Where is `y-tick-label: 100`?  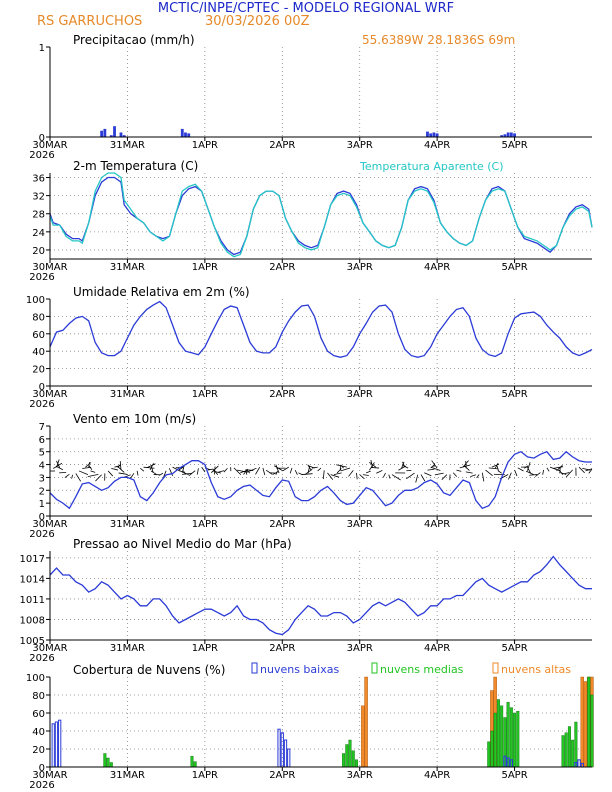
y-tick-label: 100 is located at coordinates (35, 300).